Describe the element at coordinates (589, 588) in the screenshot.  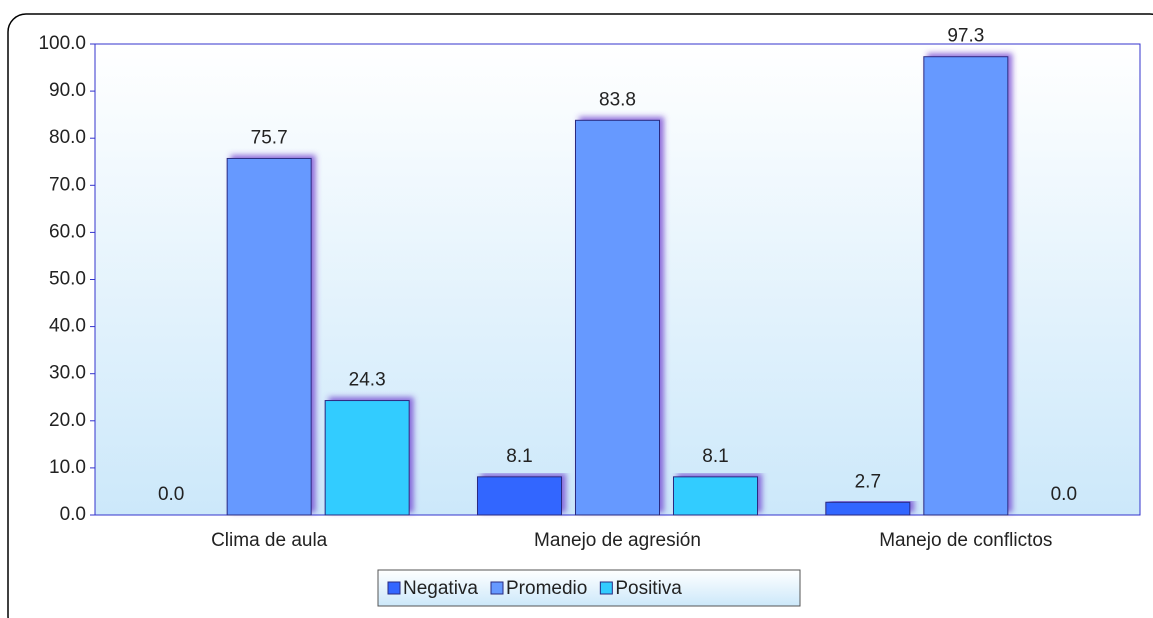
I see `legend` at that location.